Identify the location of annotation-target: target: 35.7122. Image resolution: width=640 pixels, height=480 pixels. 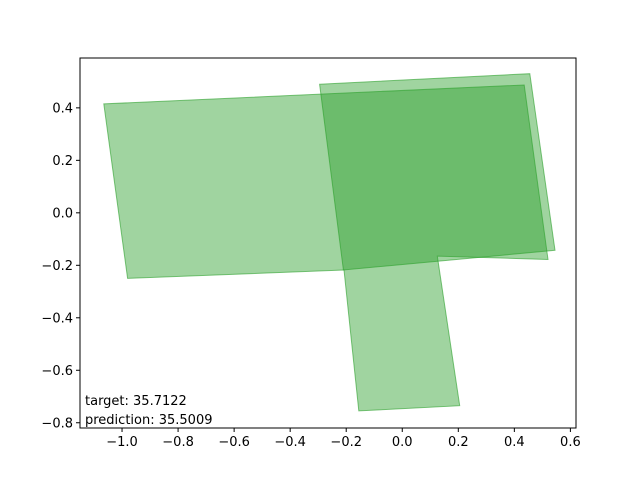
(136, 401).